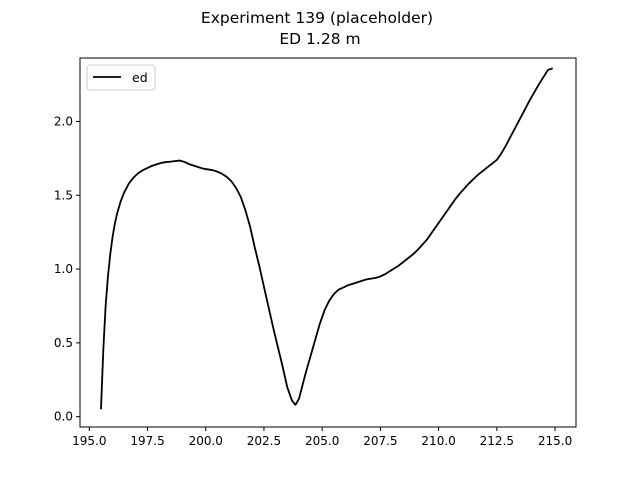 The image size is (640, 480). I want to click on x-tick-label: 197.5, so click(147, 441).